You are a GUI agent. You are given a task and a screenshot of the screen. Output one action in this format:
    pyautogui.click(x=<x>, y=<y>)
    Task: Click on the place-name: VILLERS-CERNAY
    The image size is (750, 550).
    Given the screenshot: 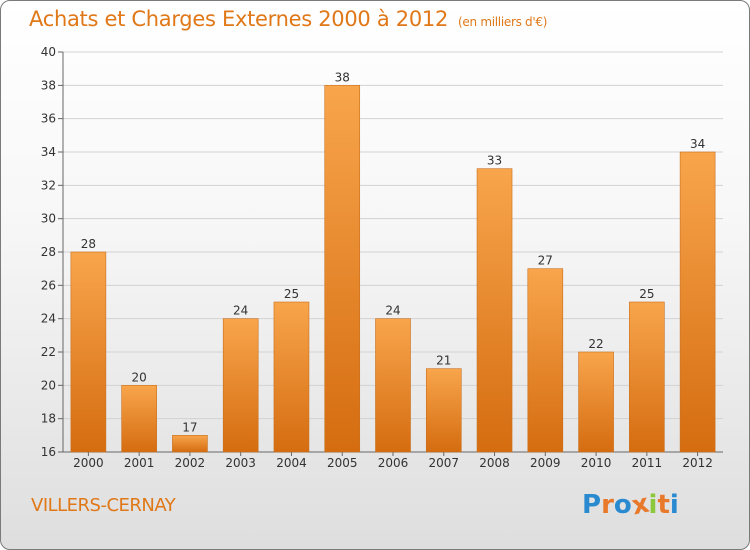 What is the action you would take?
    pyautogui.click(x=103, y=505)
    